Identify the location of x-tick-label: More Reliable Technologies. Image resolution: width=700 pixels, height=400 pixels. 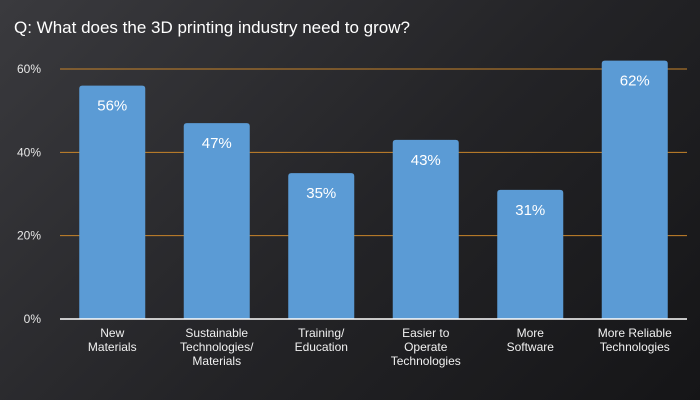
(635, 340).